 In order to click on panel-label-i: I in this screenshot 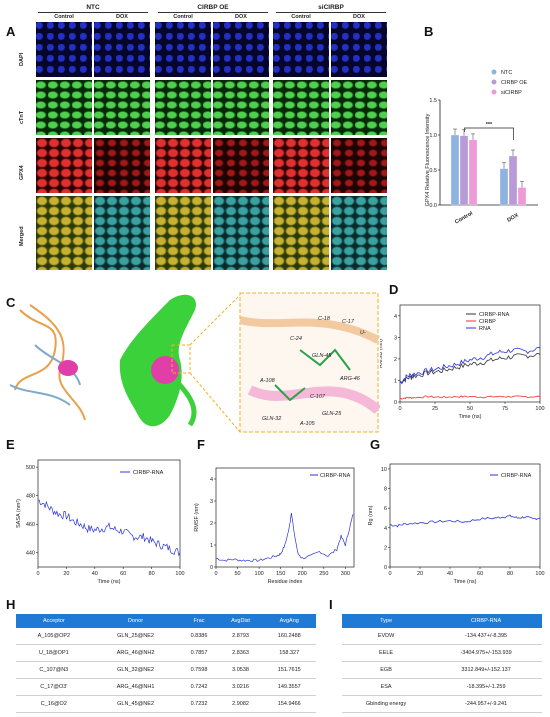, I will do `click(331, 604)`.